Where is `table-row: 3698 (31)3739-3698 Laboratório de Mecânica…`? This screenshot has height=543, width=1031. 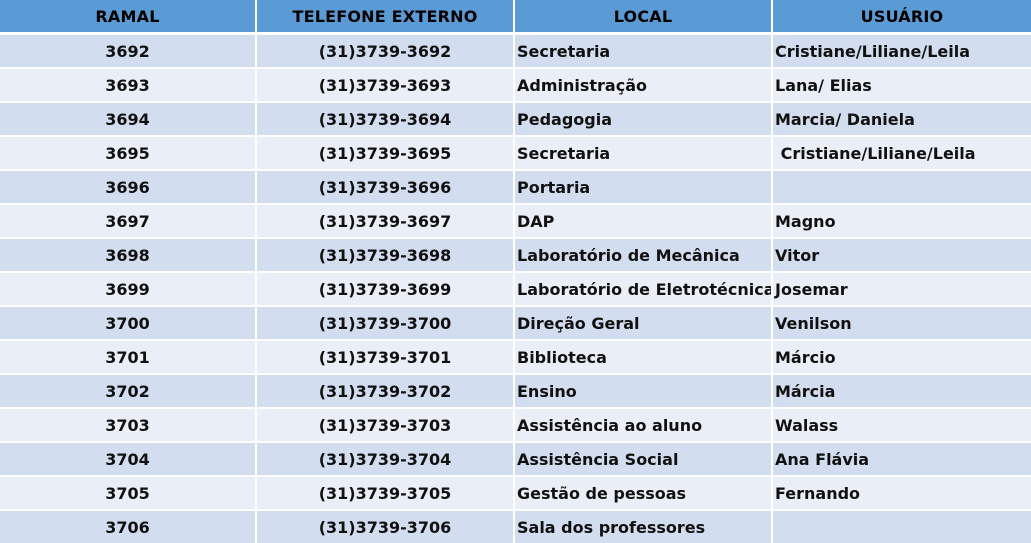 table-row: 3698 (31)3739-3698 Laboratório de Mecânica… is located at coordinates (515, 254).